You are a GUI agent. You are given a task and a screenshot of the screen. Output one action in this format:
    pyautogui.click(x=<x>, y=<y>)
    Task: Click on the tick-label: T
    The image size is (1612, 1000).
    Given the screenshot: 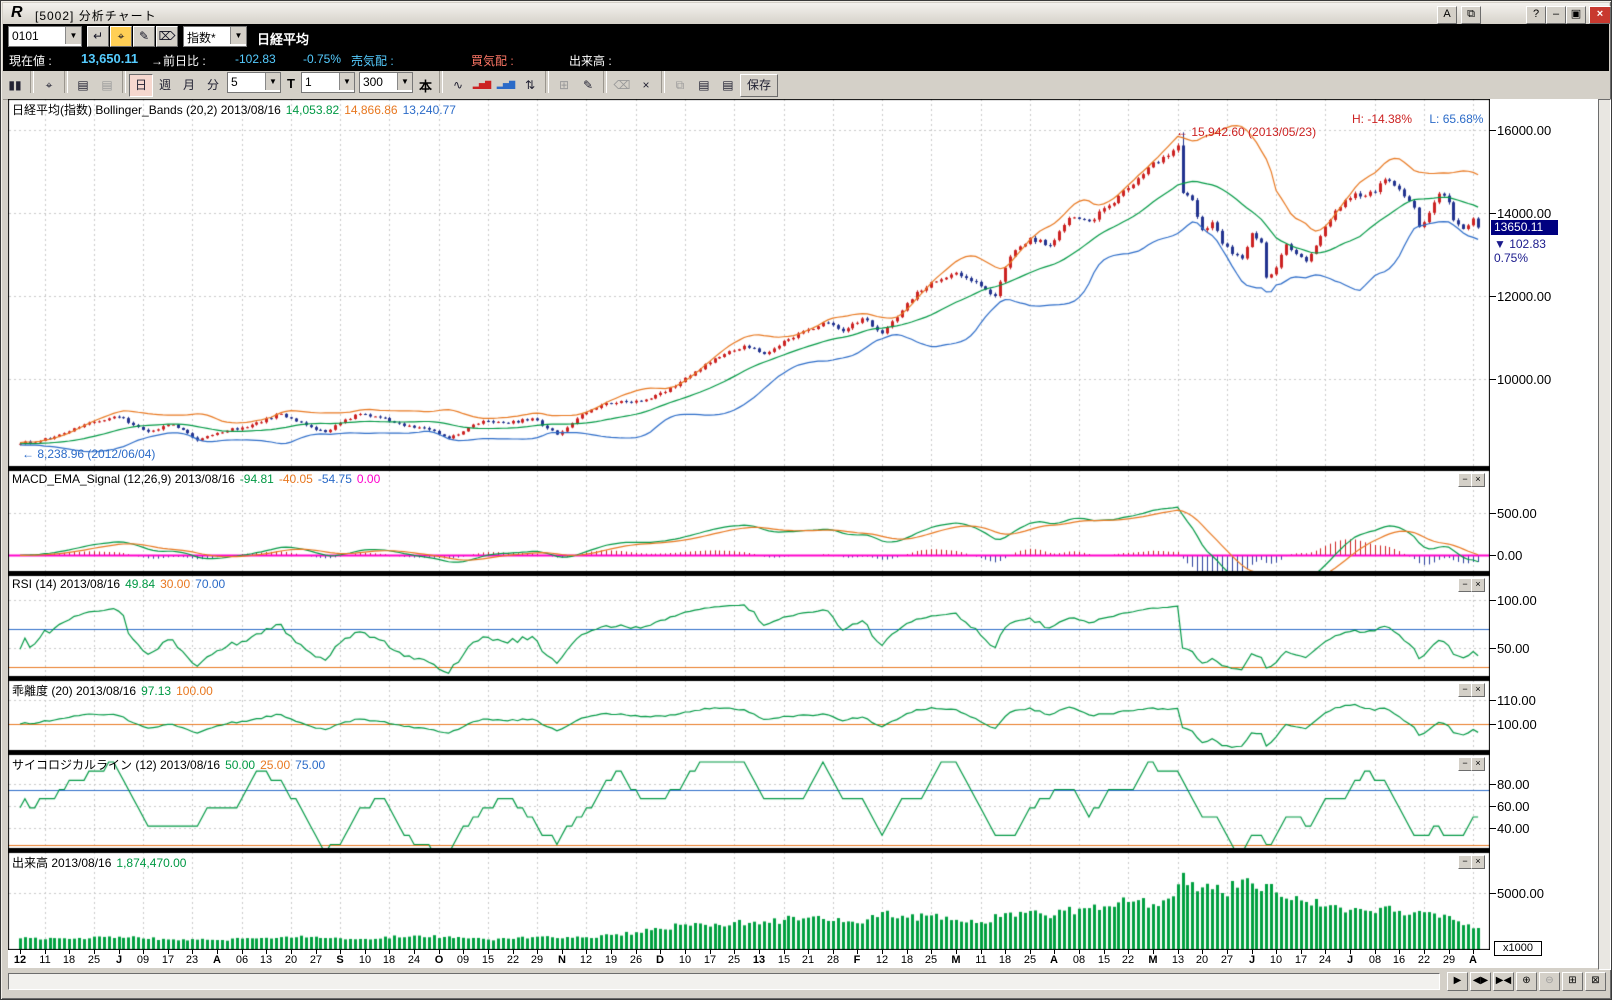 What is the action you would take?
    pyautogui.click(x=291, y=83)
    